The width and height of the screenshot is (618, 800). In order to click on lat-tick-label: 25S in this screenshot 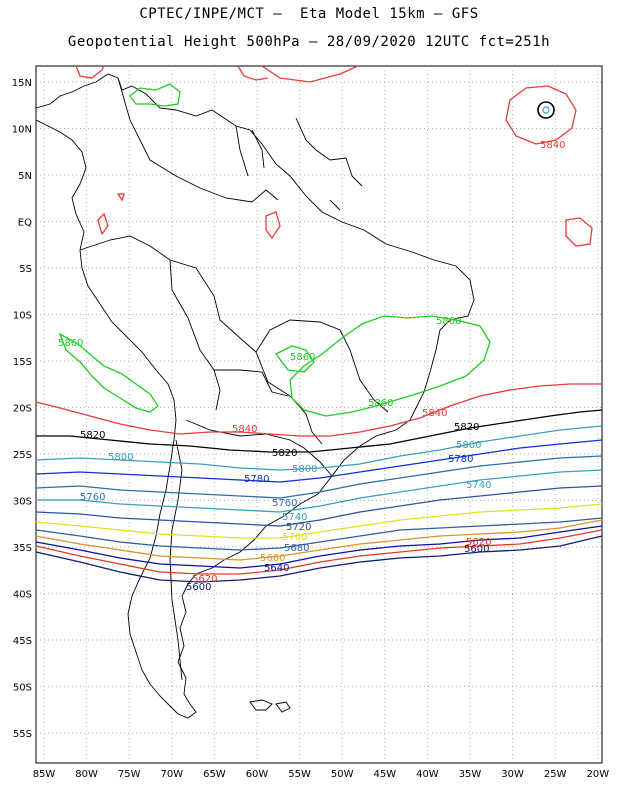, I will do `click(22, 455)`.